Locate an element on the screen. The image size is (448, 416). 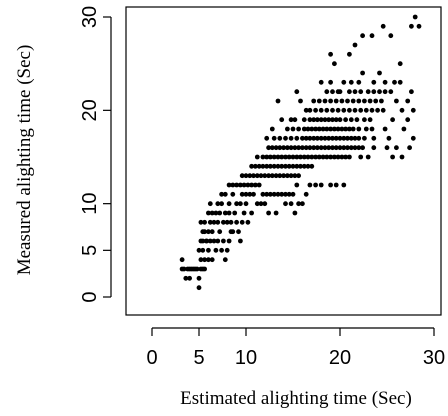
x-tick-label: 30 is located at coordinates (434, 358).